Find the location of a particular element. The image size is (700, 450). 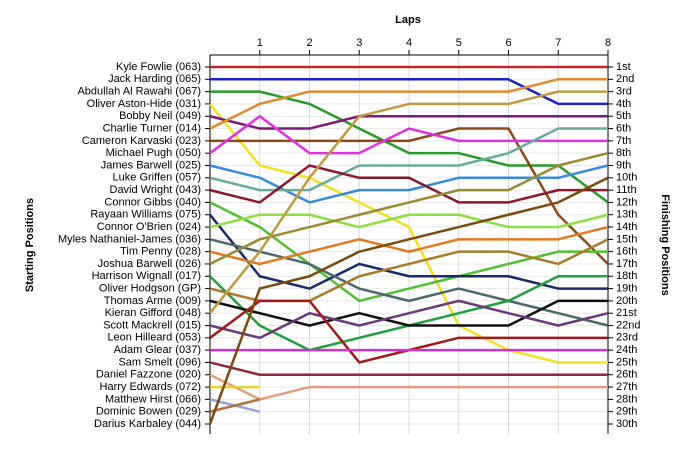

x-tick-label: 7 is located at coordinates (558, 43).